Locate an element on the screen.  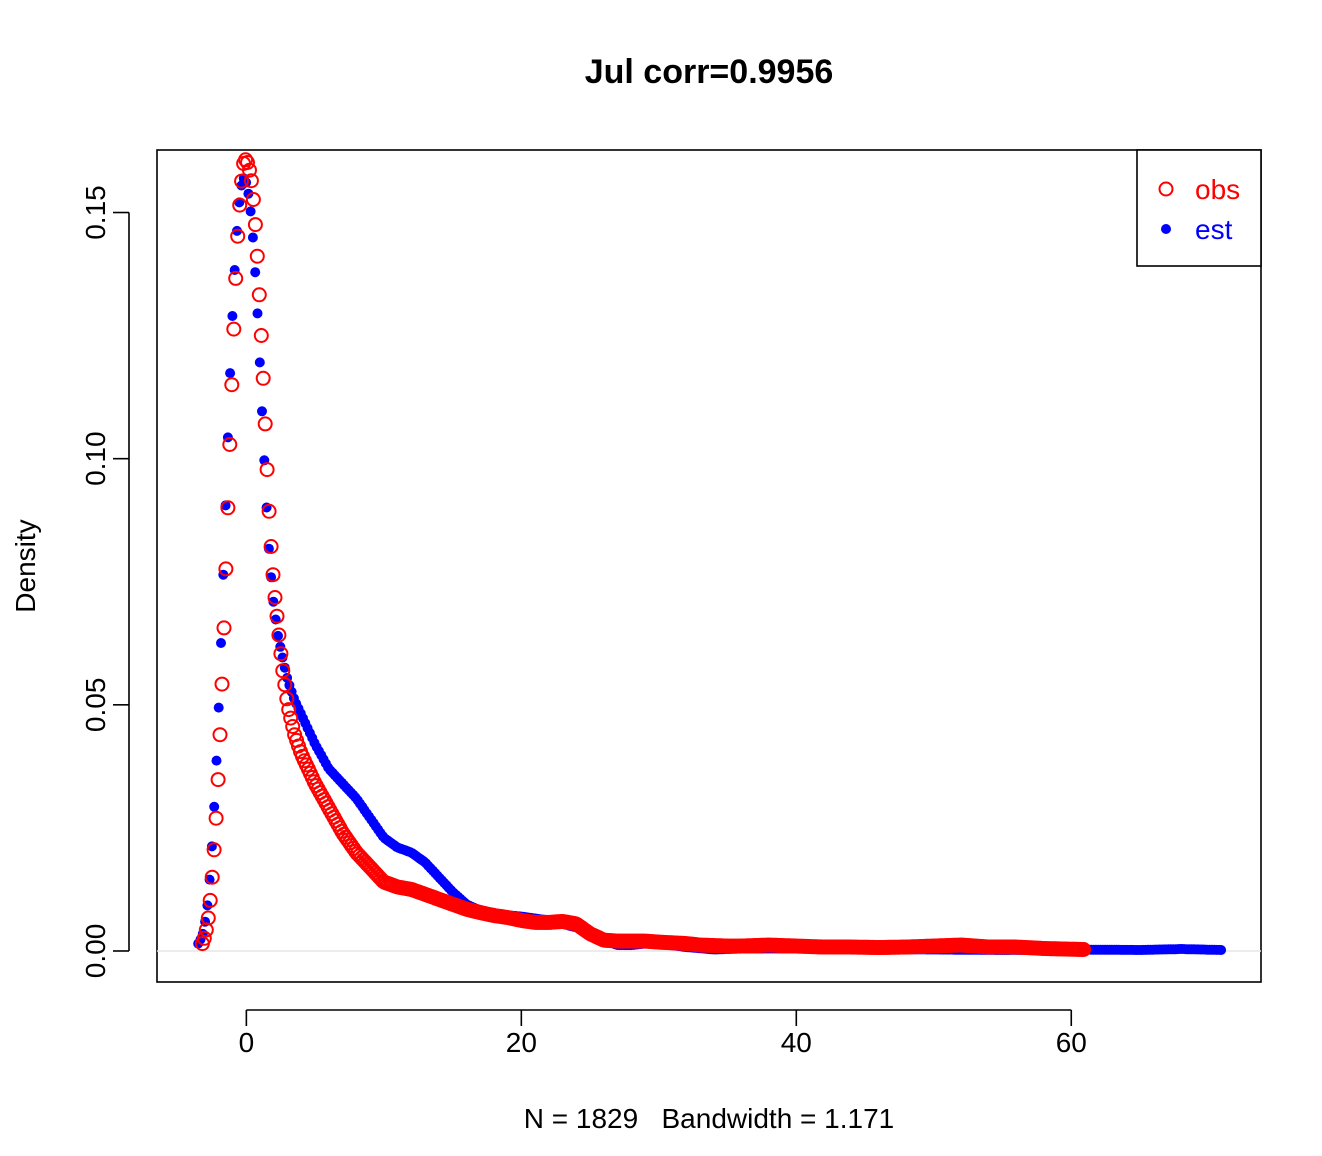
x-tick-label: 40 is located at coordinates (796, 1042).